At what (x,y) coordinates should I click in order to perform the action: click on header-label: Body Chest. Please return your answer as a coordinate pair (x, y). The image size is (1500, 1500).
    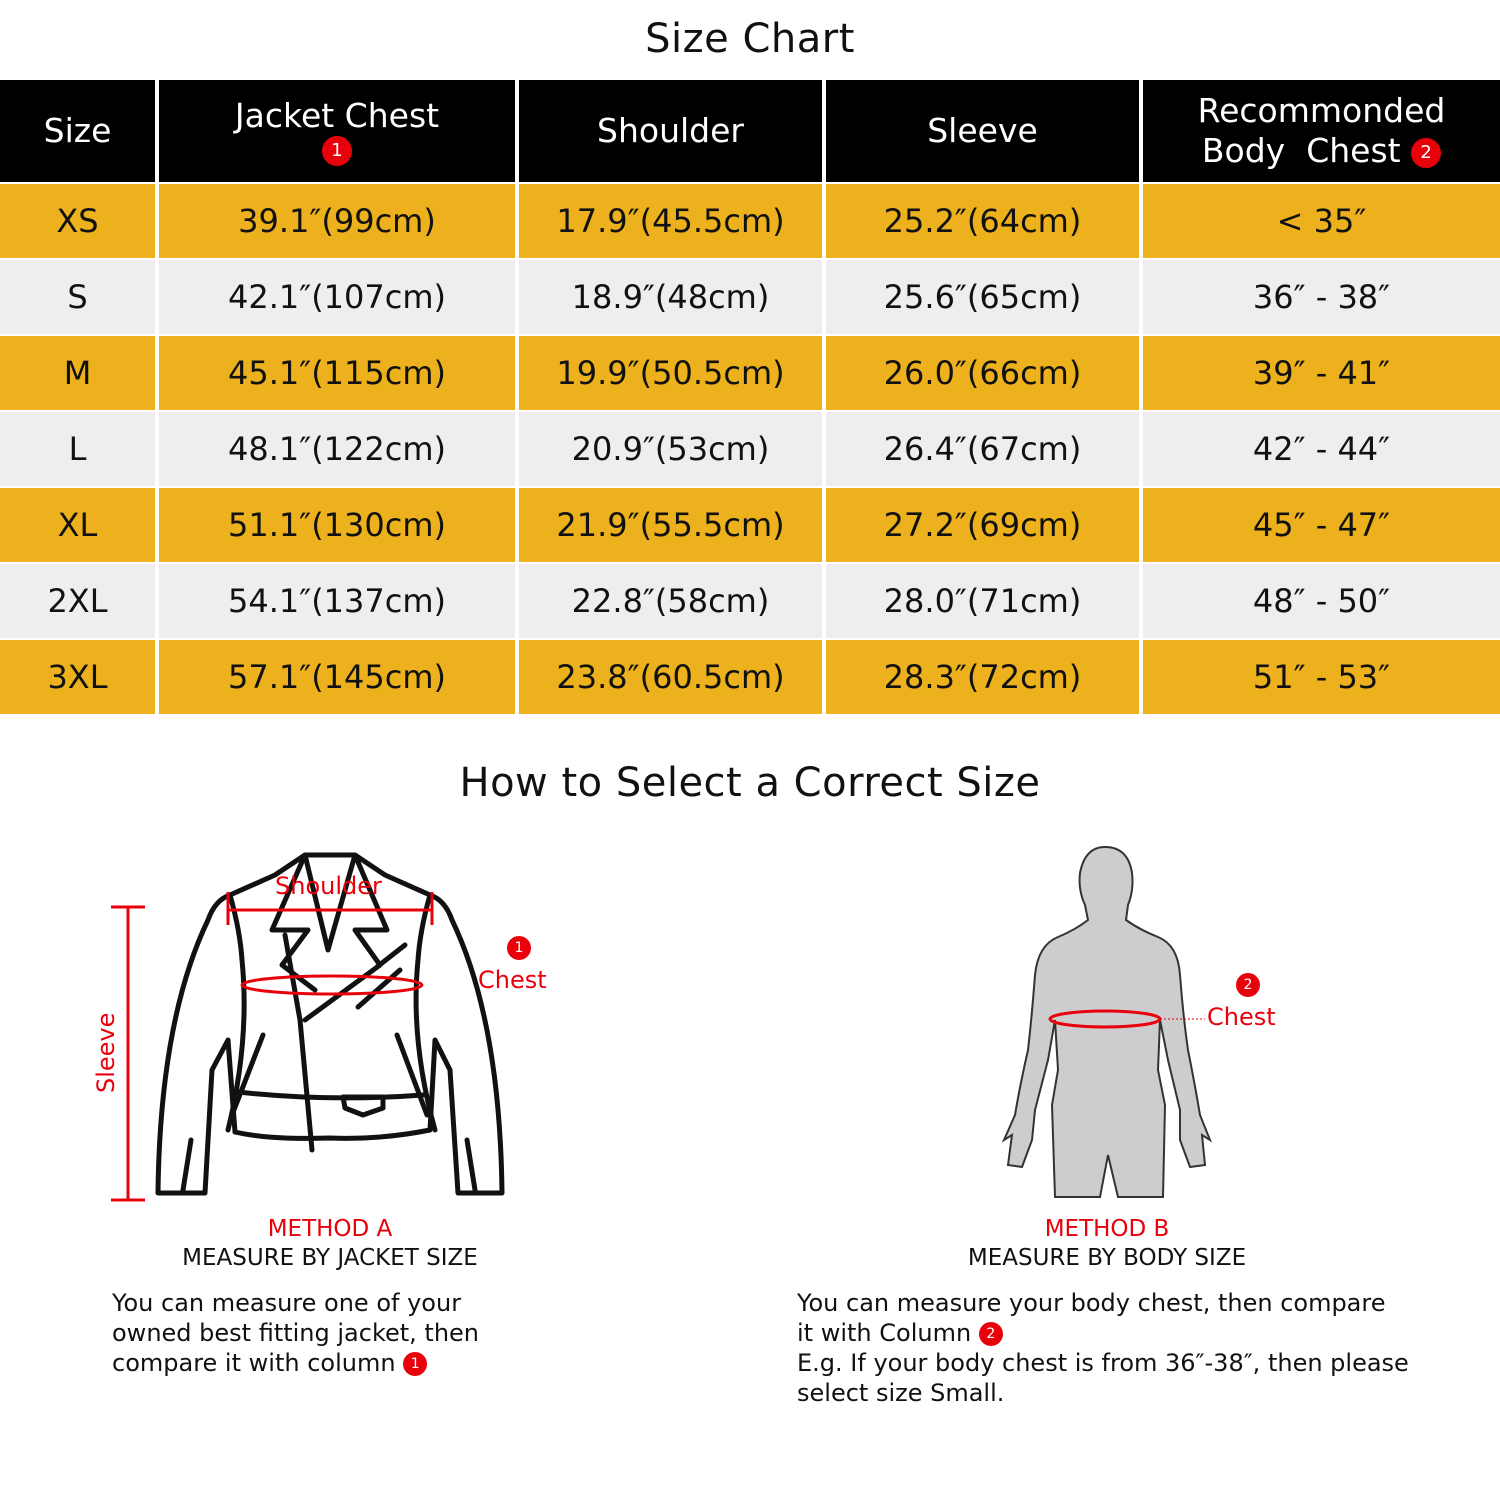
    Looking at the image, I should click on (1301, 150).